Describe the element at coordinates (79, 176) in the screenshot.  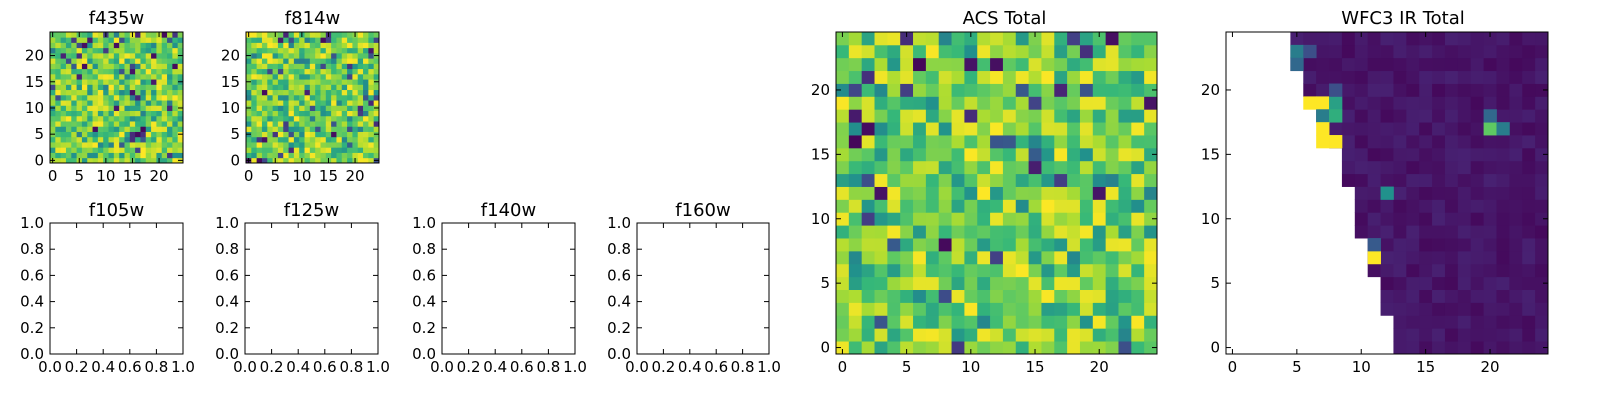
I see `x-tick-label: 5` at that location.